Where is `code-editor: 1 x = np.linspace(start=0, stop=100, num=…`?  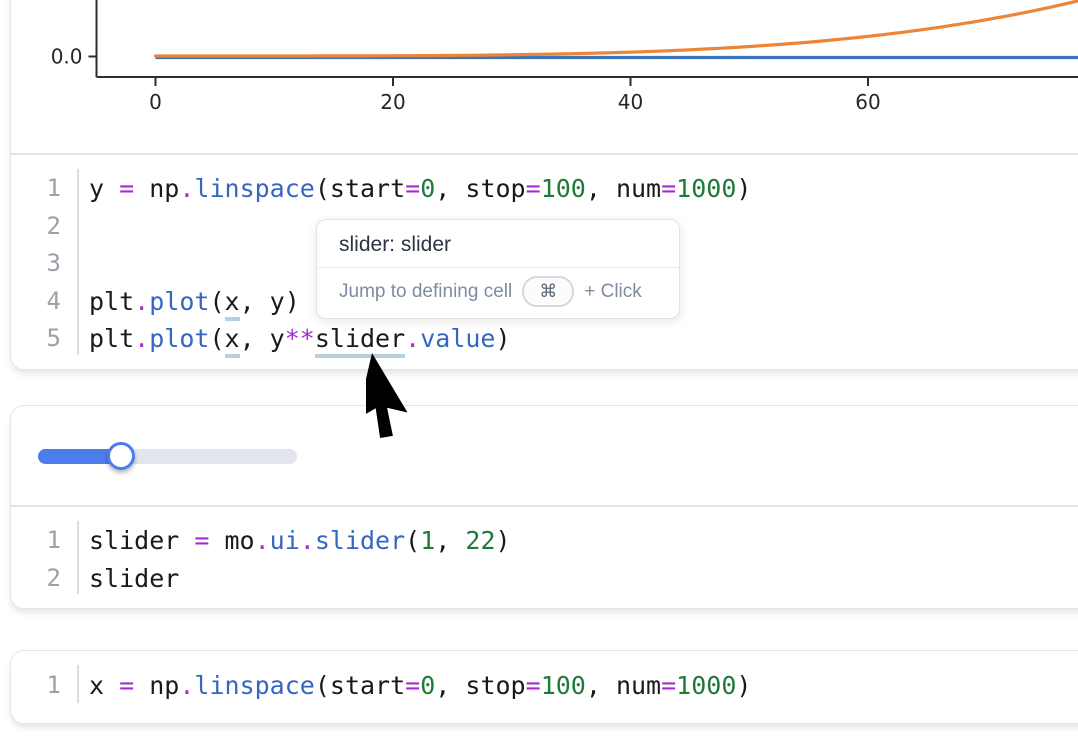
code-editor: 1 x = np.linspace(start=0, stop=100, num=… is located at coordinates (544, 683).